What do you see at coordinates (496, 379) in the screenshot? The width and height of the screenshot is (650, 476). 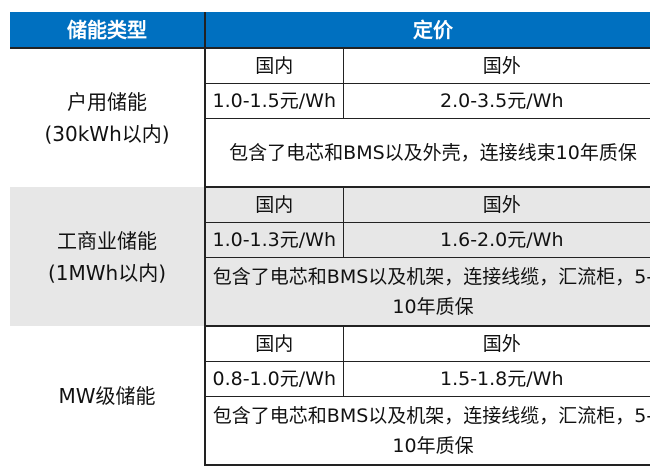 I see `foreign-price: 1.5-1.8元/Wh` at bounding box center [496, 379].